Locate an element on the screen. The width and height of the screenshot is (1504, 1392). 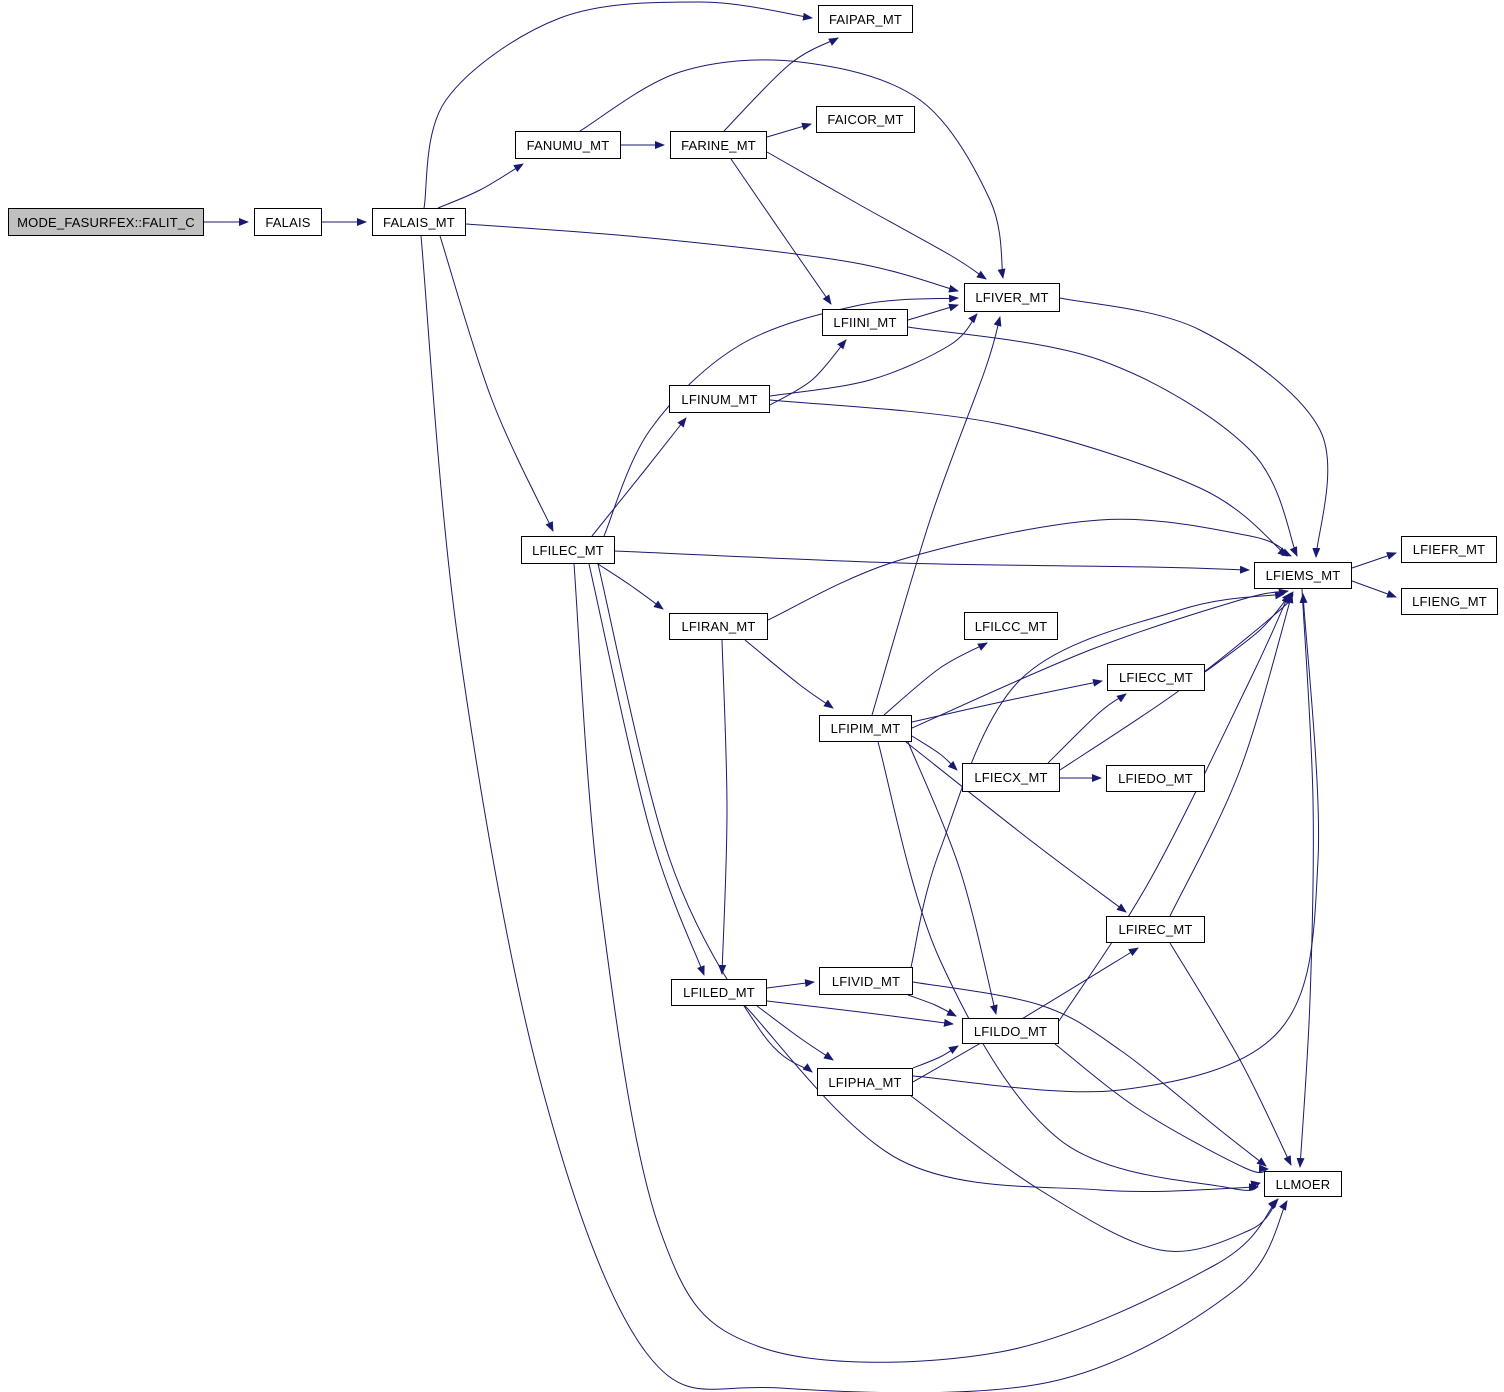
edge-lfipim_mt-llmoer is located at coordinates (1069, 966).